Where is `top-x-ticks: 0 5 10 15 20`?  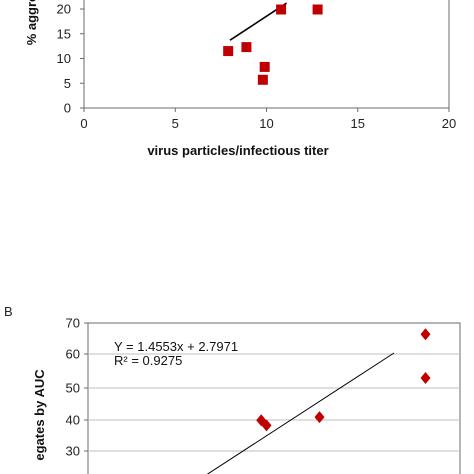 top-x-ticks: 0 5 10 15 20 is located at coordinates (268, 119).